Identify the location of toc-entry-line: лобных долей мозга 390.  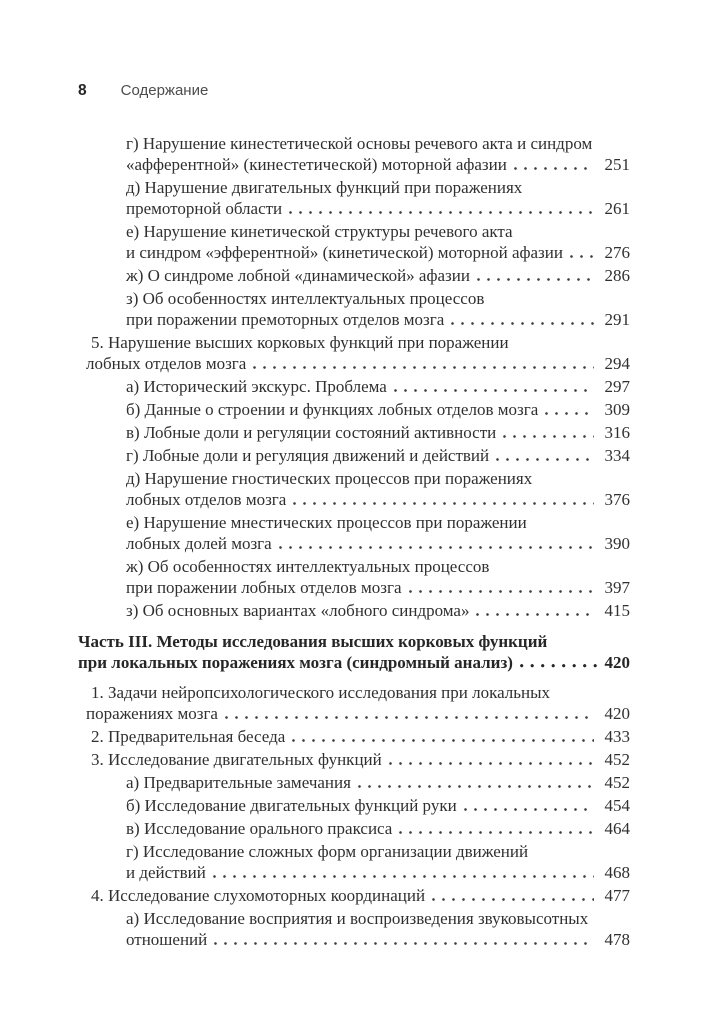
(378, 543).